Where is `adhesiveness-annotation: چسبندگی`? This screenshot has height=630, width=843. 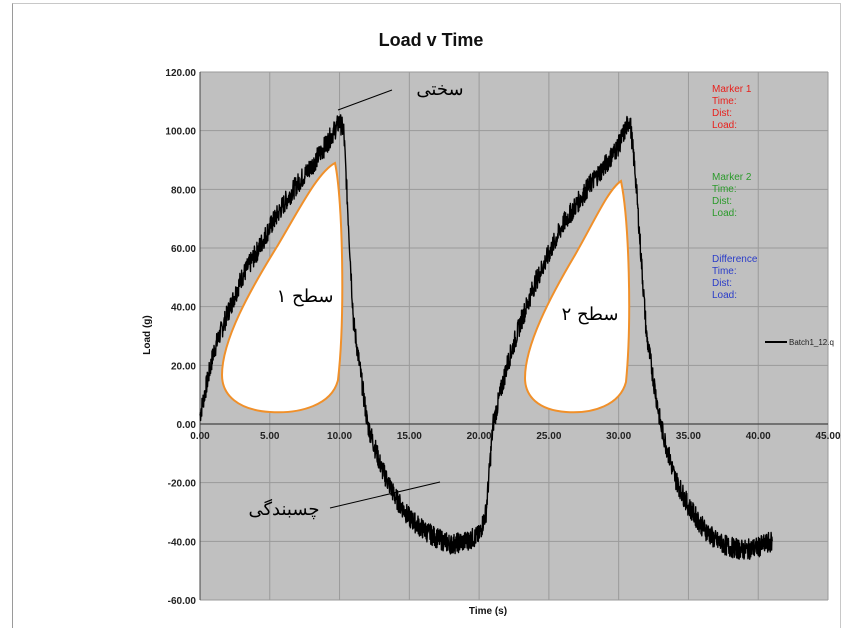 adhesiveness-annotation: چسبندگی is located at coordinates (283, 509).